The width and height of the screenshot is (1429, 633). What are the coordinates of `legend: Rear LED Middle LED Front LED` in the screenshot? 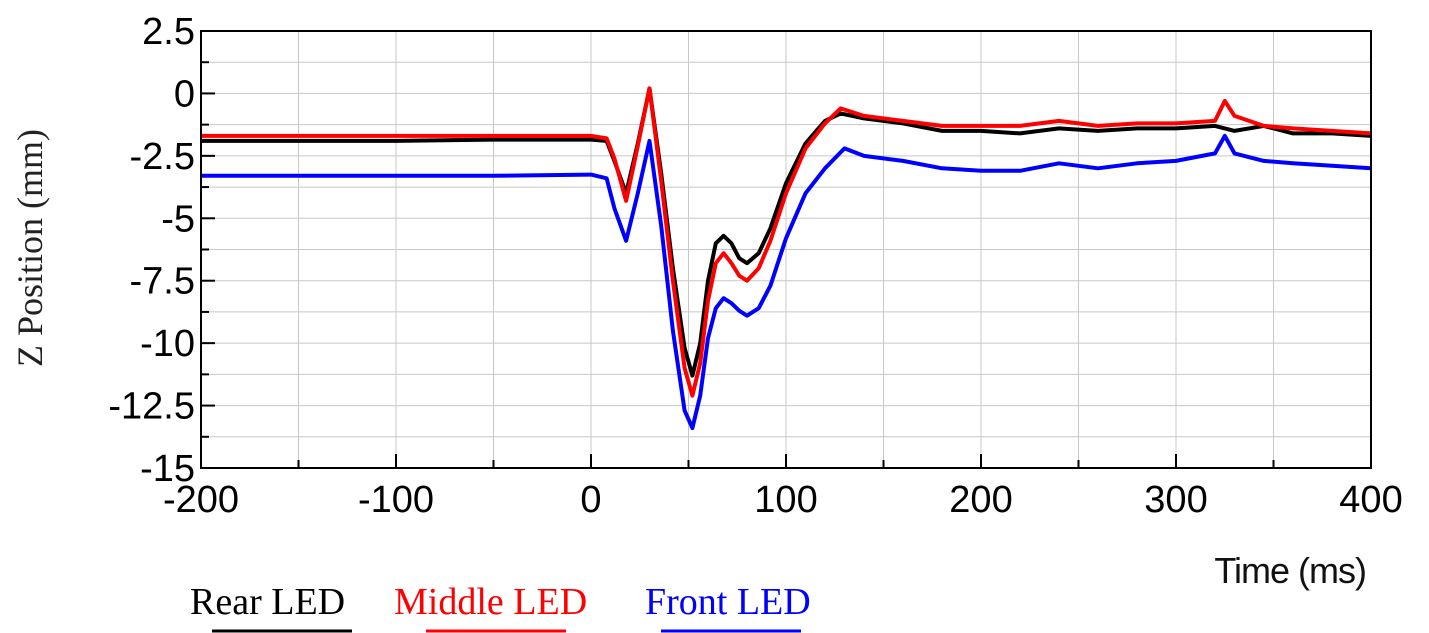 It's located at (500, 607).